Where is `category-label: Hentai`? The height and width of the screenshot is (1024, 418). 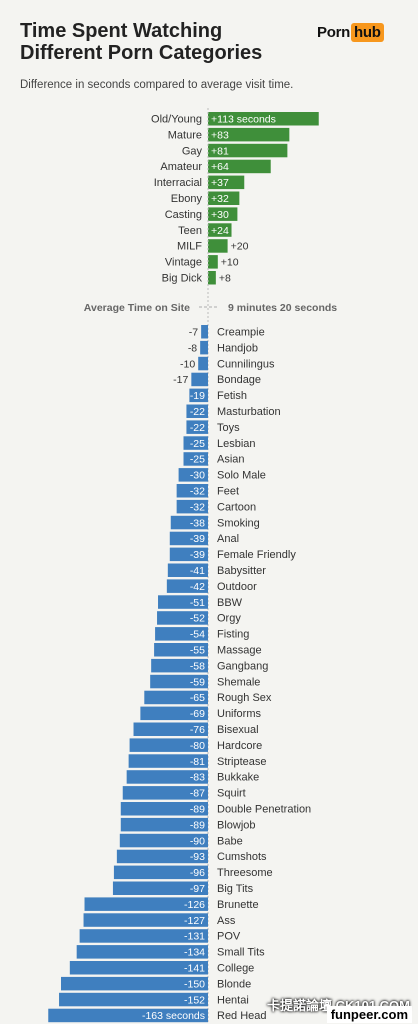
category-label: Hentai is located at coordinates (233, 1000).